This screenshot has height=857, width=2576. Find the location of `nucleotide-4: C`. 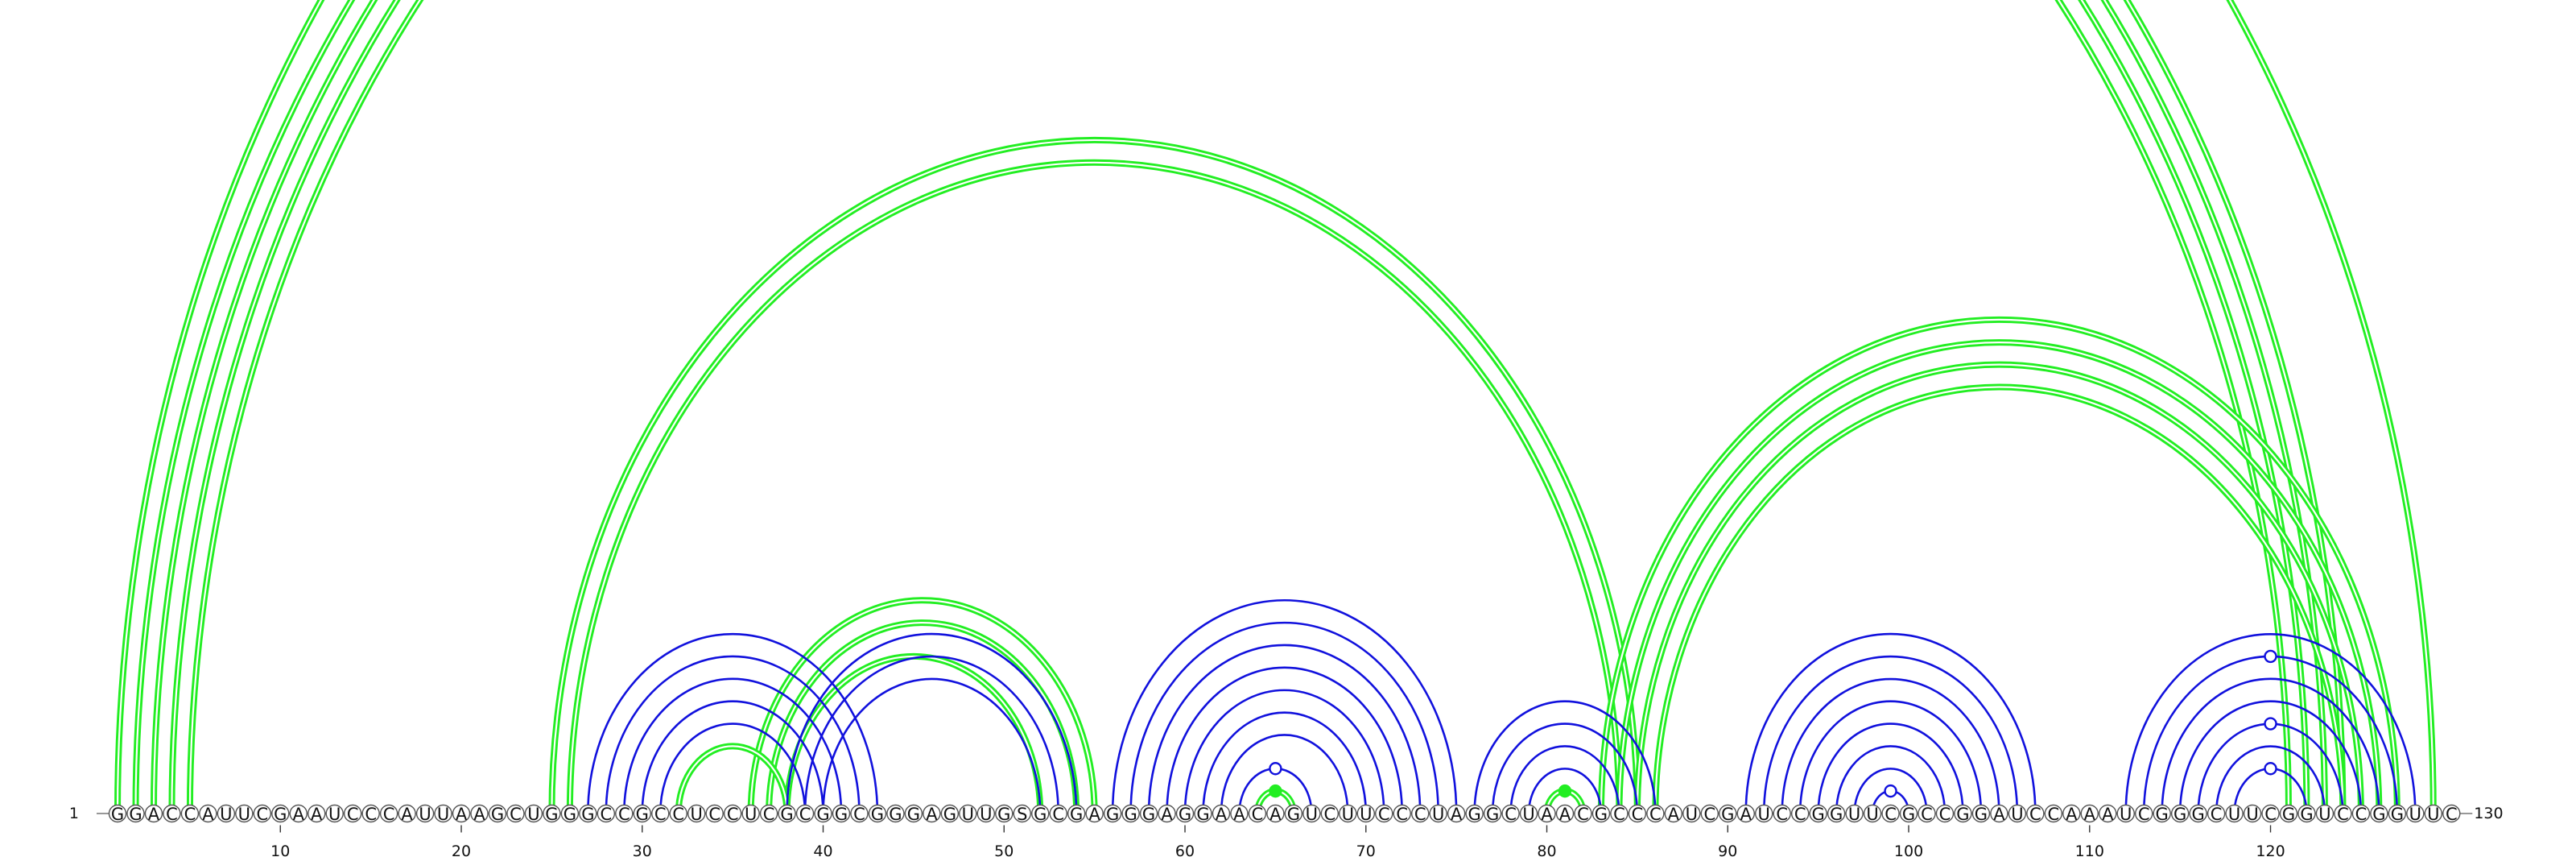

nucleotide-4: C is located at coordinates (172, 814).